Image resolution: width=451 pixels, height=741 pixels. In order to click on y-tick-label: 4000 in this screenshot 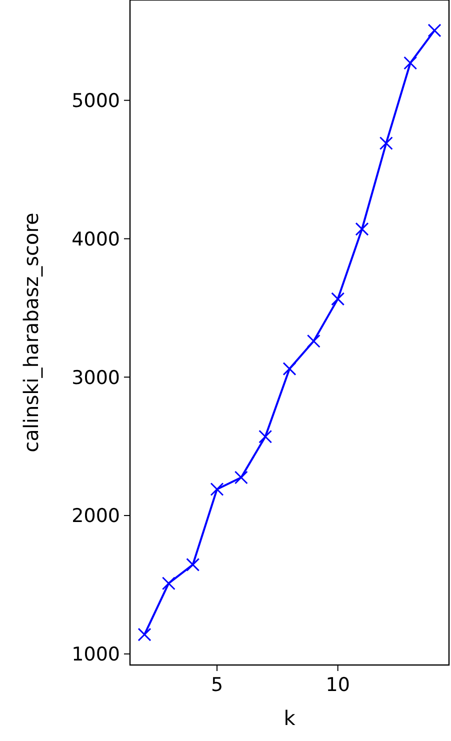, I will do `click(96, 239)`.